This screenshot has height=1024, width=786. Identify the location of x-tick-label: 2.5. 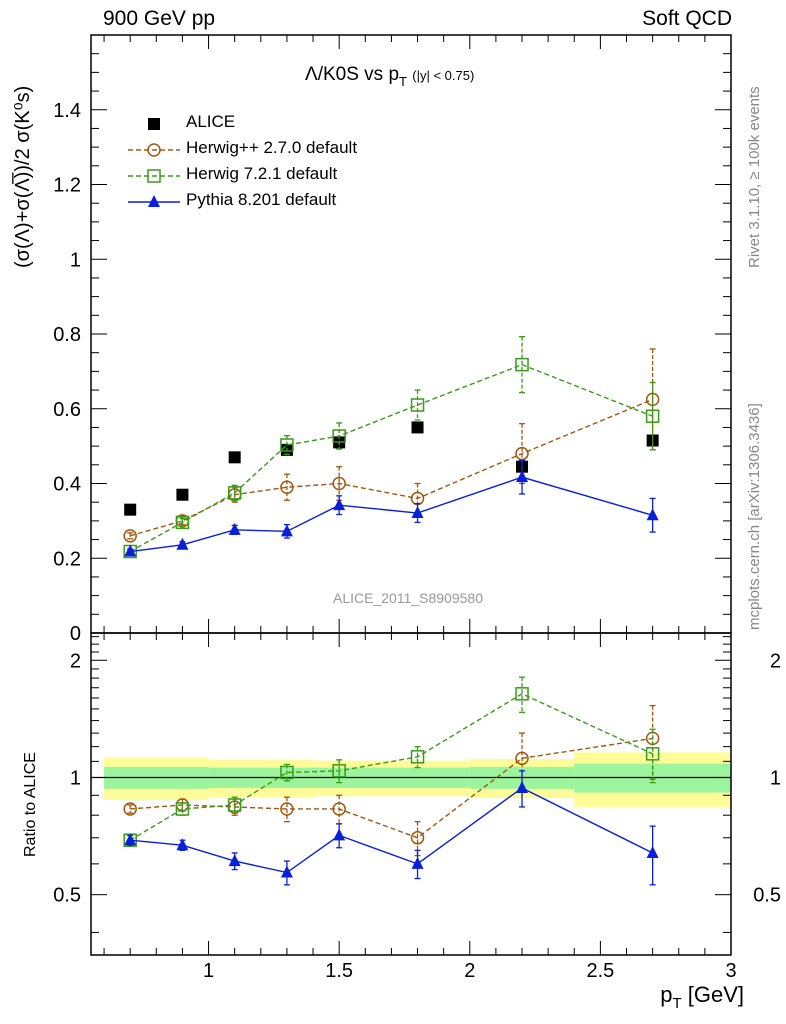
(600, 971).